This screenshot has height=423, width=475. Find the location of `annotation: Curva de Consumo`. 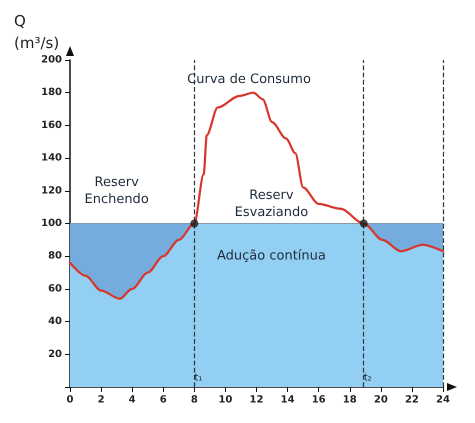

annotation: Curva de Consumo is located at coordinates (249, 80).